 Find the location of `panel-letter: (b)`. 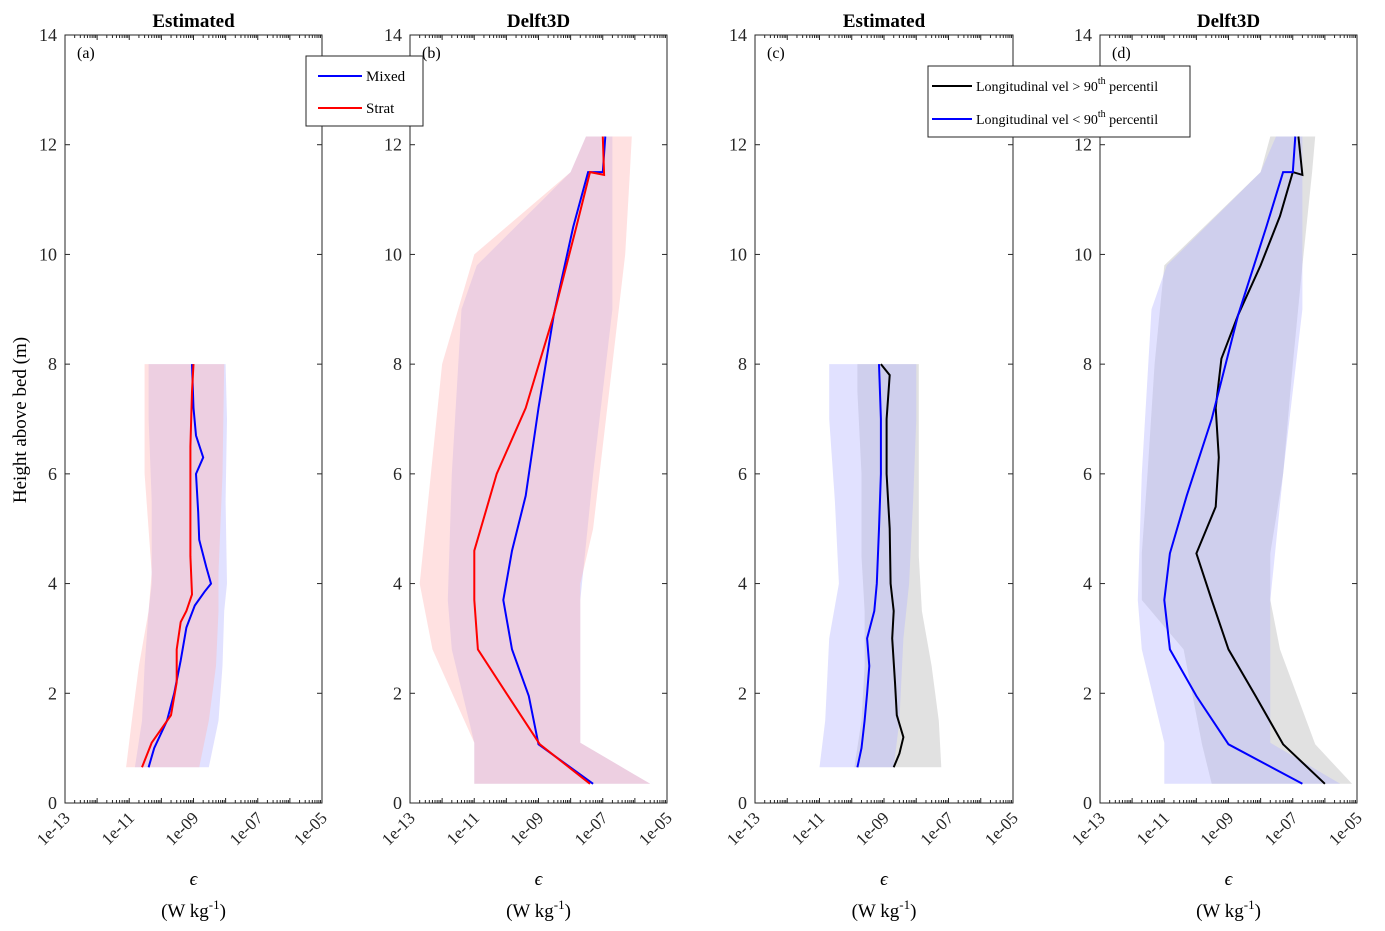

panel-letter: (b) is located at coordinates (431, 53).